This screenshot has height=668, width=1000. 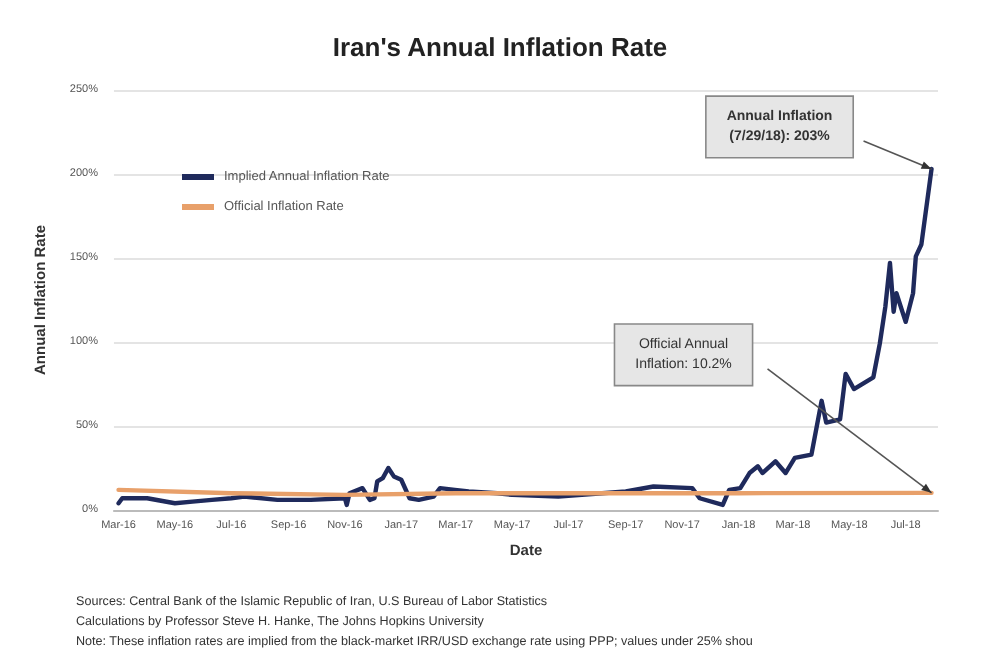 I want to click on chart-title: Iran's Annual Inflation Rate, so click(x=500, y=47).